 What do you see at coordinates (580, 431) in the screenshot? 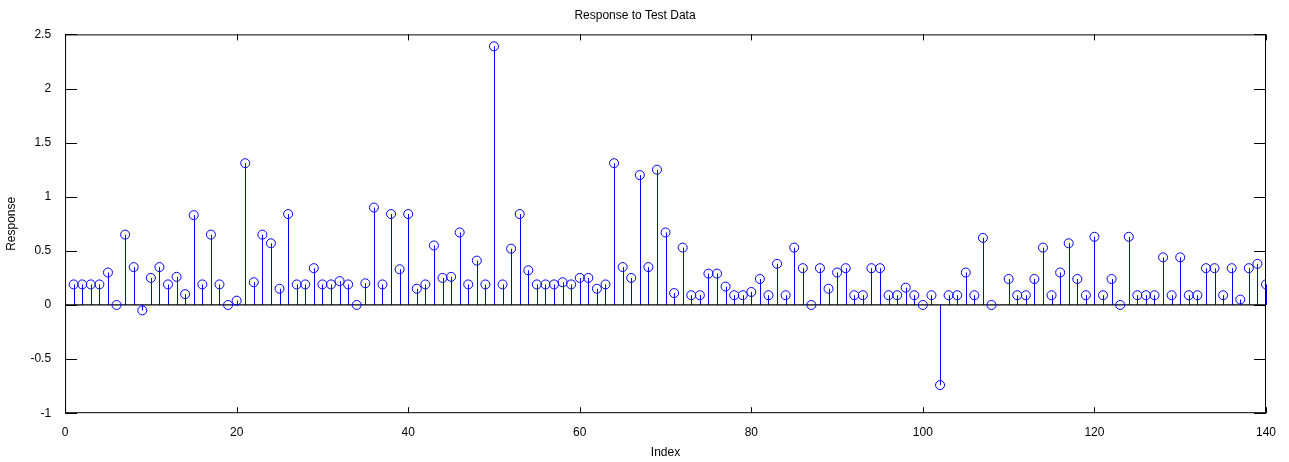
I see `x-tick-label: 60` at bounding box center [580, 431].